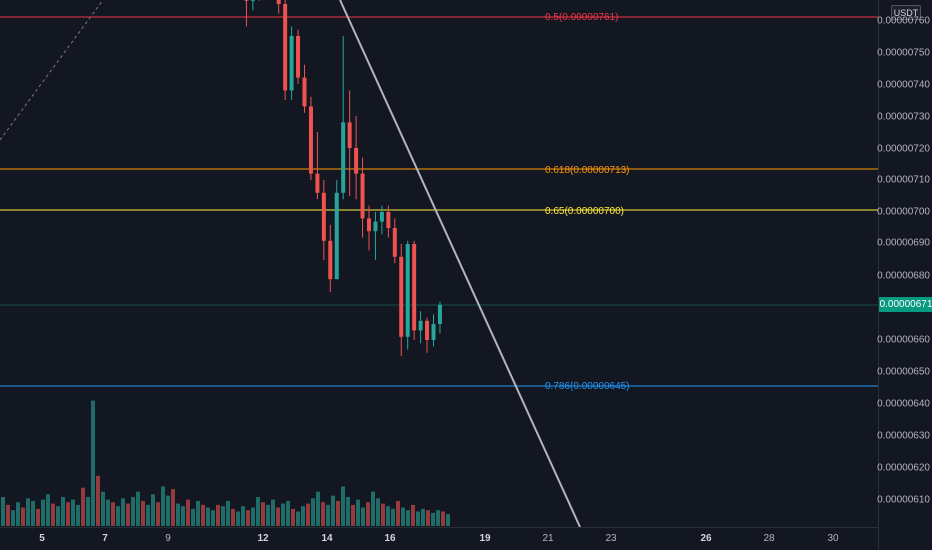 The image size is (932, 550). What do you see at coordinates (769, 538) in the screenshot?
I see `time-tick-label: 28` at bounding box center [769, 538].